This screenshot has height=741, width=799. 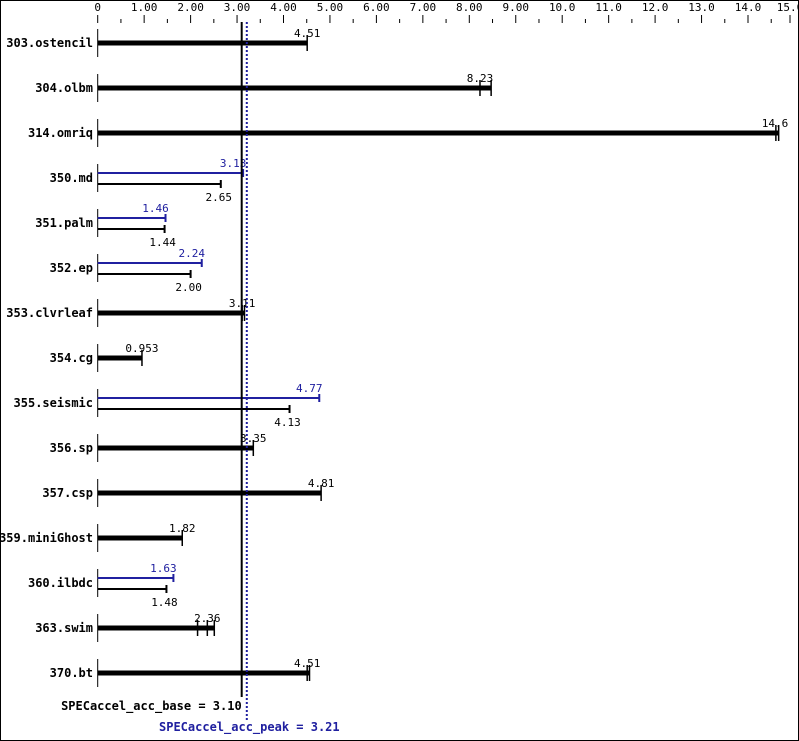 I want to click on benchmark-row: 359.miniGhost 1.82, so click(x=97, y=537).